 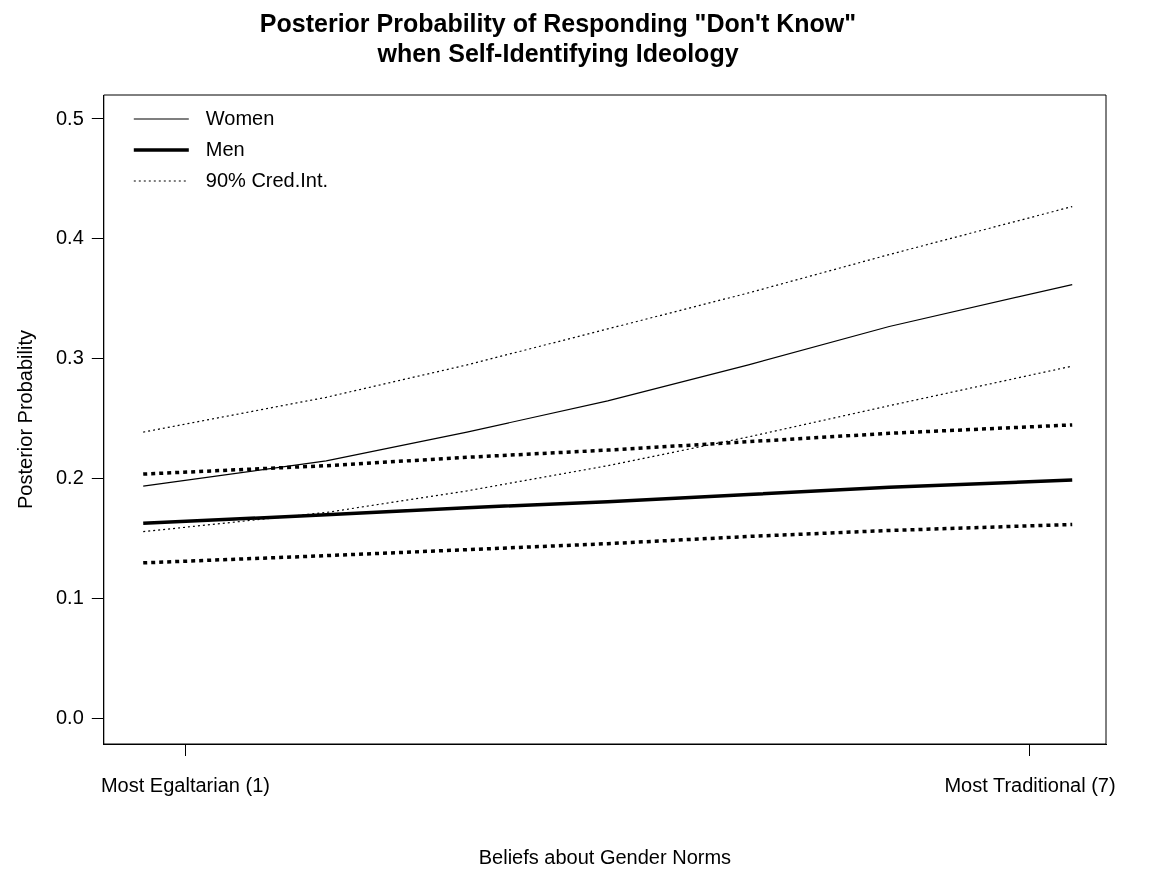 I want to click on y-tick-label: 0.5, so click(x=69, y=117).